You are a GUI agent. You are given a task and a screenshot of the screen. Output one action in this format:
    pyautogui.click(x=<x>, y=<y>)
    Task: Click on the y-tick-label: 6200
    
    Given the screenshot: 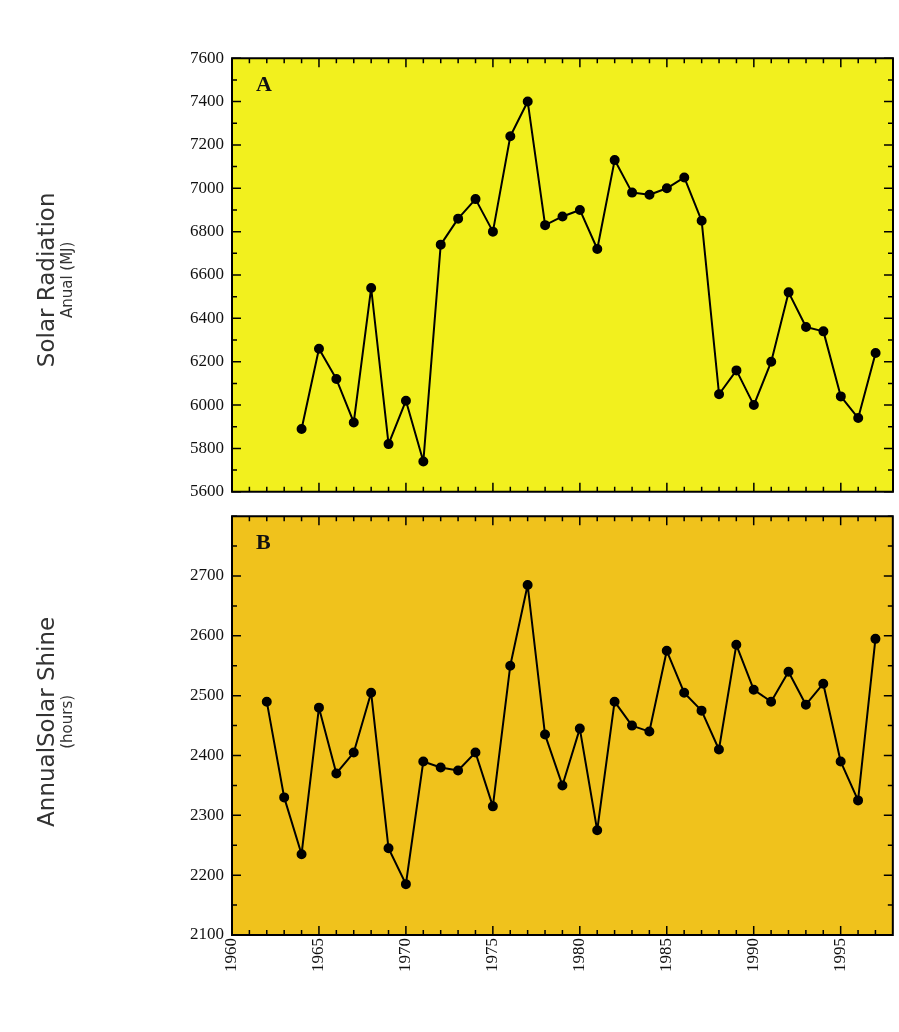 What is the action you would take?
    pyautogui.click(x=207, y=361)
    